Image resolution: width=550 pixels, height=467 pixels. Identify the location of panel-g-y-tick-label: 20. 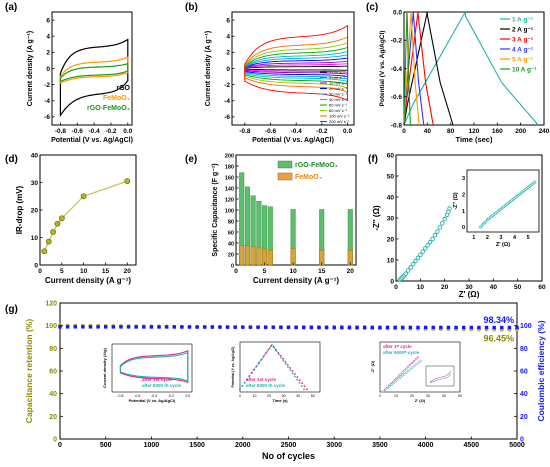
(53, 417).